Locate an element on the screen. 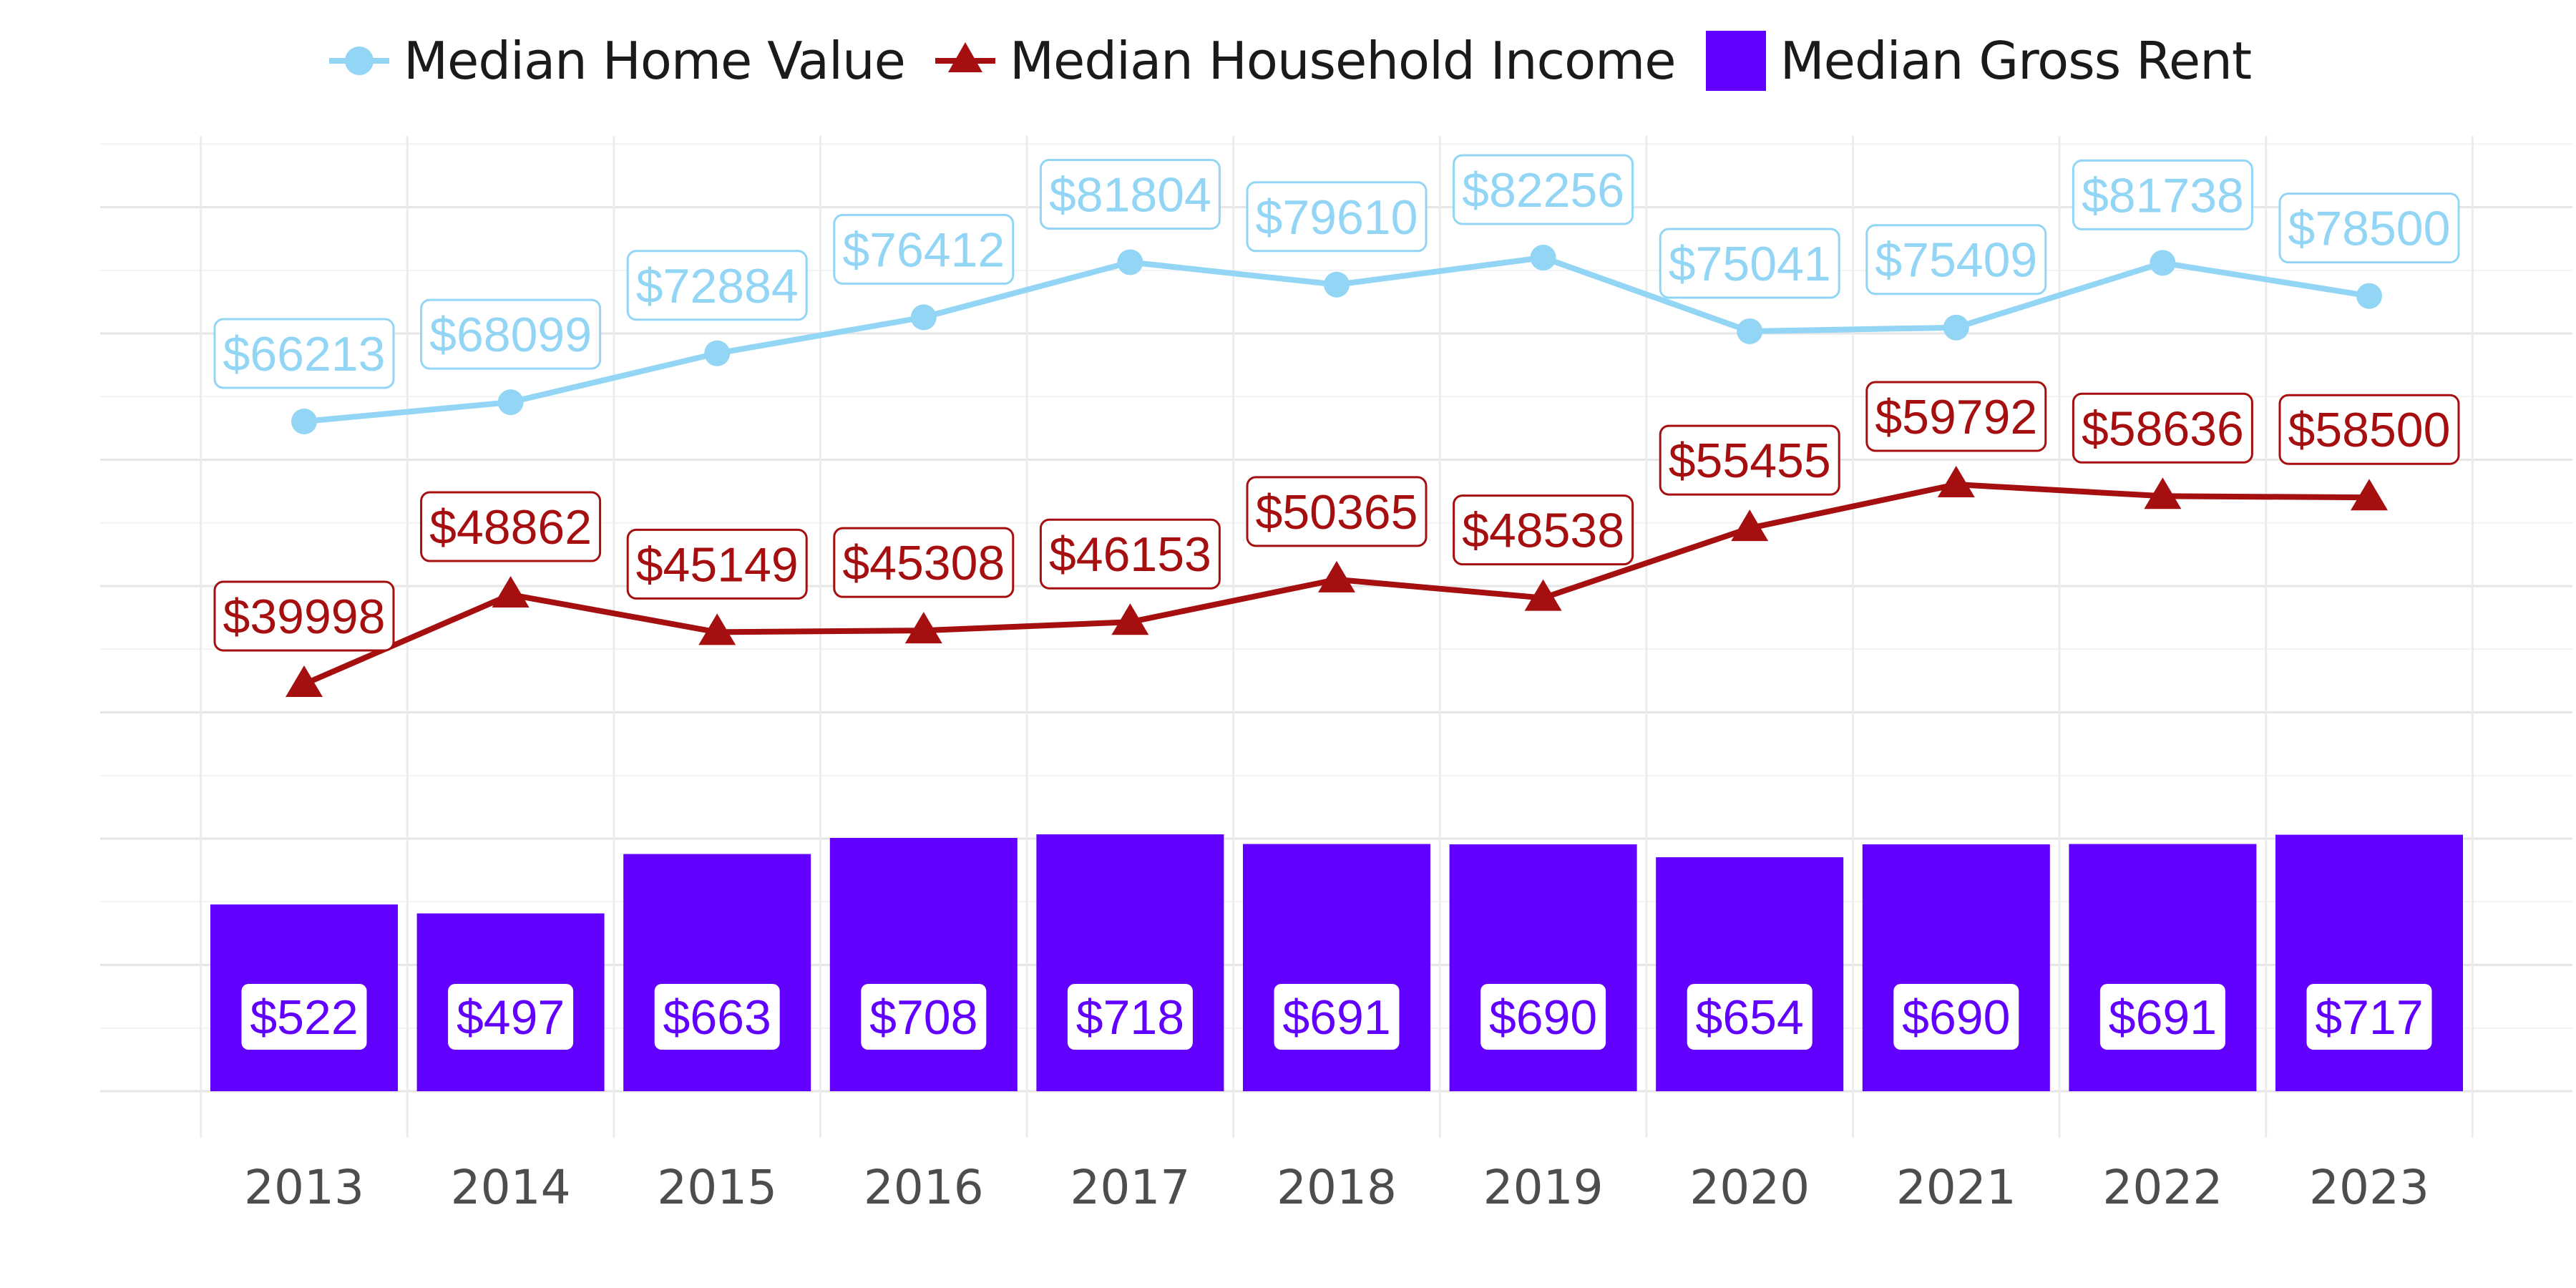 The height and width of the screenshot is (1288, 2576). legend-item-household-income: Median Household Income is located at coordinates (1304, 60).